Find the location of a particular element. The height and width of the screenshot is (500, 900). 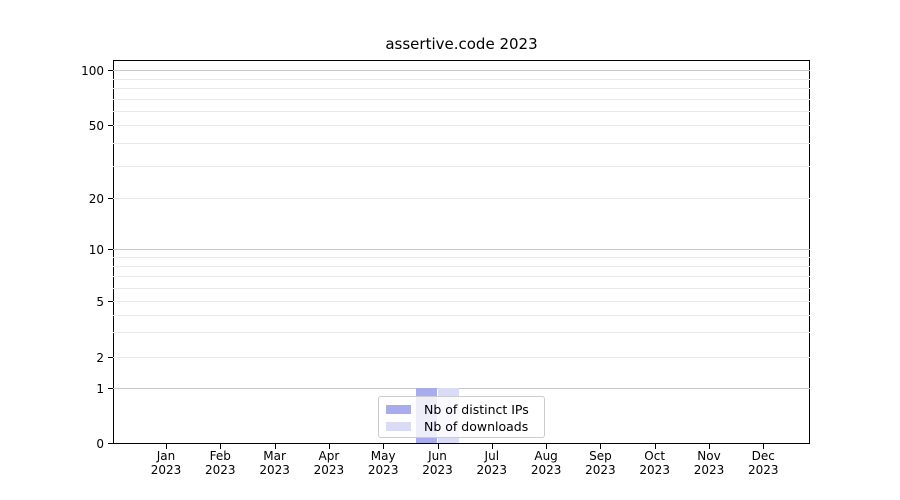

legend: Nb of distinct IPs Nb of downloads is located at coordinates (461, 417).